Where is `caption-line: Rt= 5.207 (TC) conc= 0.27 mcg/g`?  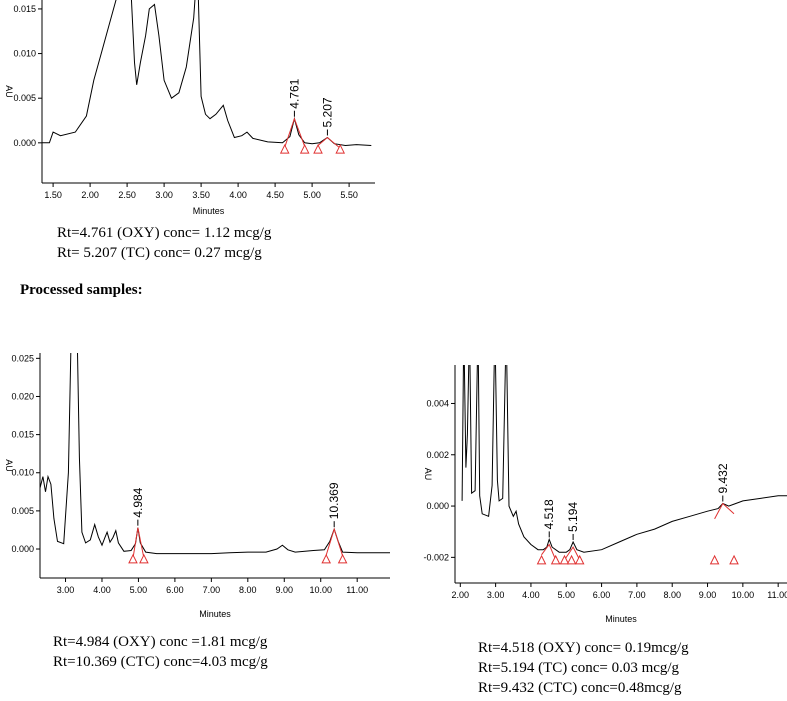 caption-line: Rt= 5.207 (TC) conc= 0.27 mcg/g is located at coordinates (159, 253).